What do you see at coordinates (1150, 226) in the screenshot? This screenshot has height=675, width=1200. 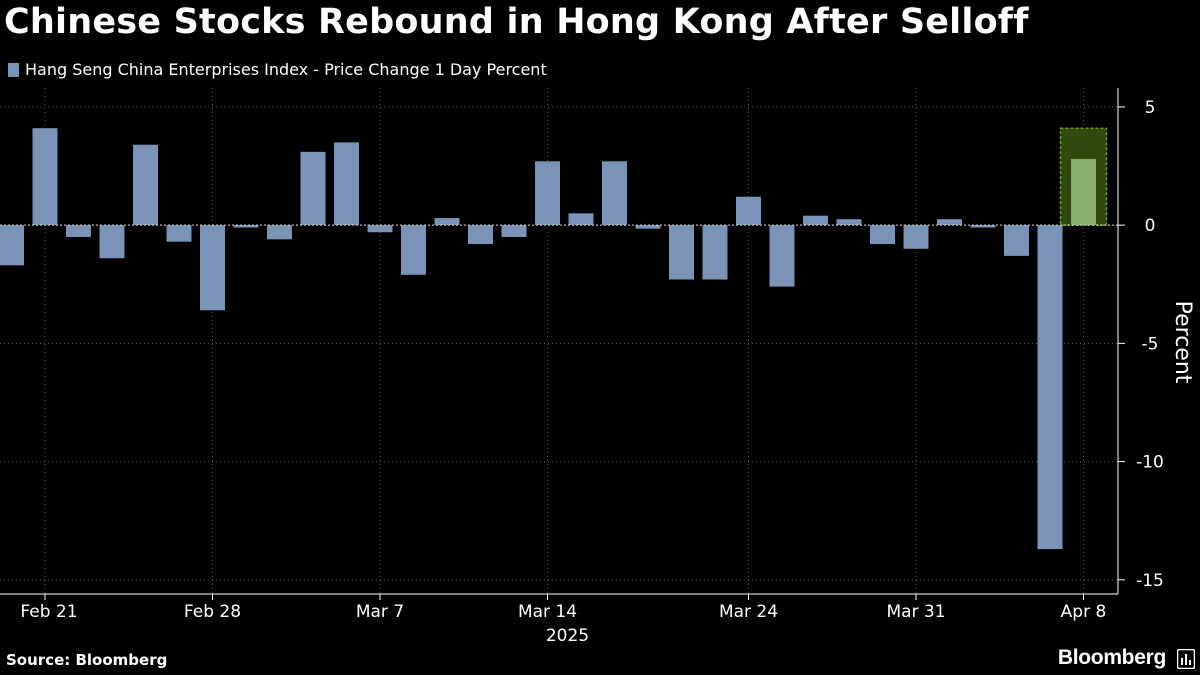 I see `y-tick-label: 0` at bounding box center [1150, 226].